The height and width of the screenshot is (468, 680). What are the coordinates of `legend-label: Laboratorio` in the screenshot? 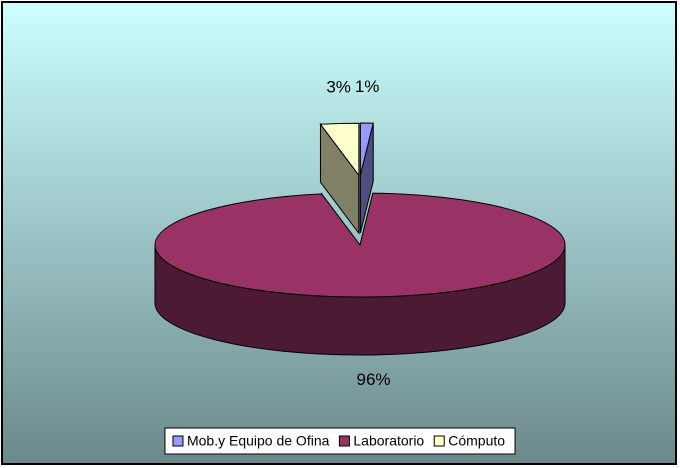 It's located at (388, 441).